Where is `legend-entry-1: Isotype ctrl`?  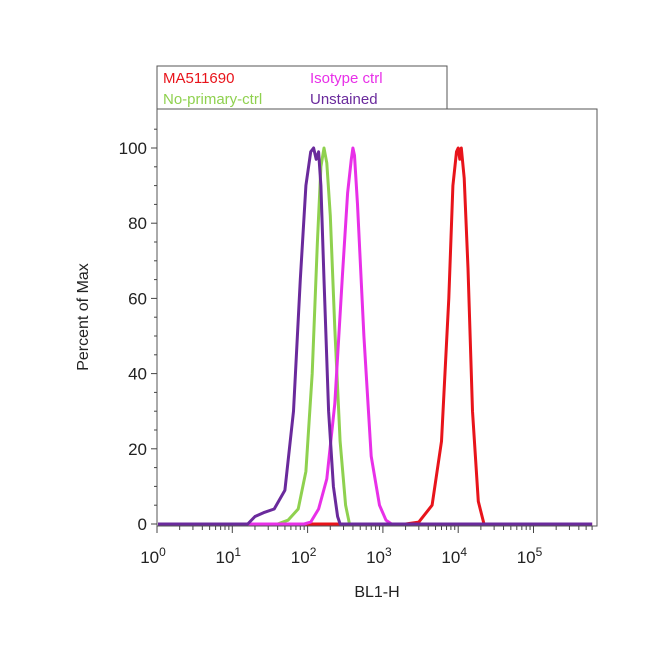
legend-entry-1: Isotype ctrl is located at coordinates (346, 78).